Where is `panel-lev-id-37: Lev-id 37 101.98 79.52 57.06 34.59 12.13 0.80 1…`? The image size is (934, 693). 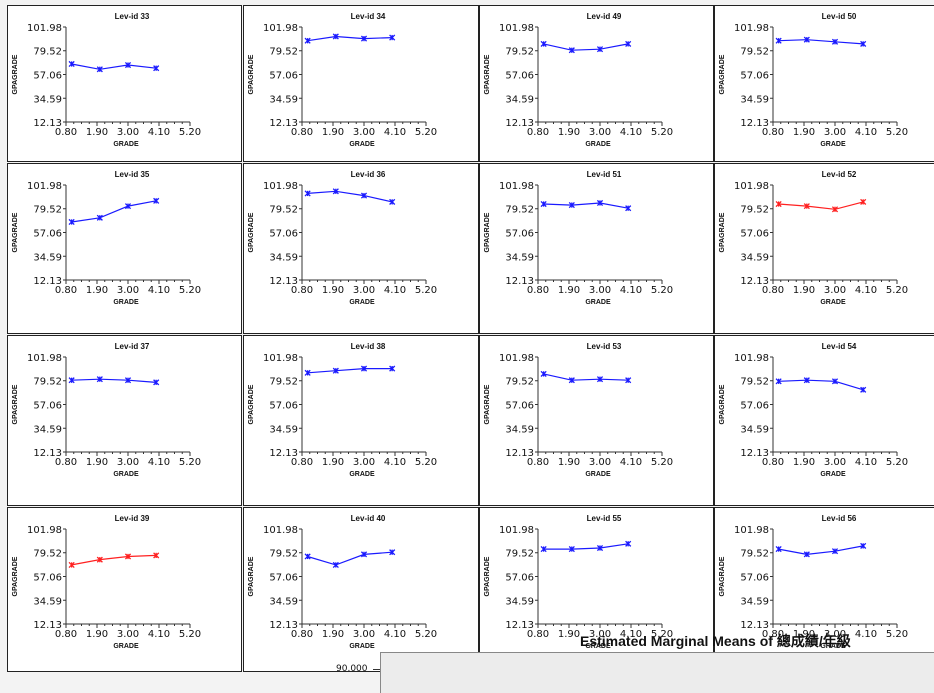 panel-lev-id-37: Lev-id 37 101.98 79.52 57.06 34.59 12.13 0.80 1… is located at coordinates (124, 420).